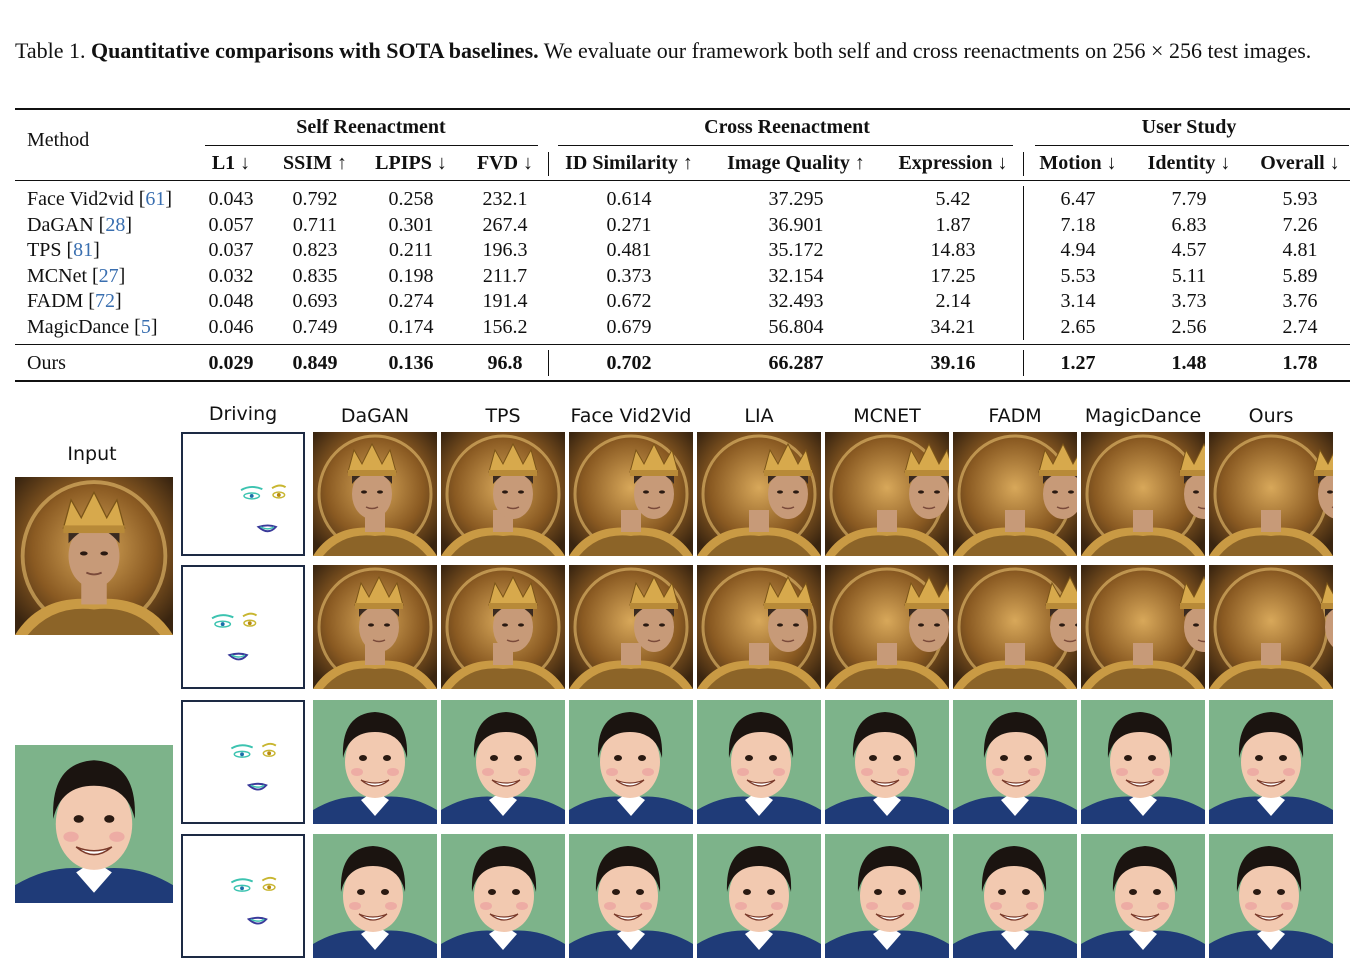 The width and height of the screenshot is (1350, 970). Describe the element at coordinates (629, 225) in the screenshot. I see `table-cell: 0.271` at that location.